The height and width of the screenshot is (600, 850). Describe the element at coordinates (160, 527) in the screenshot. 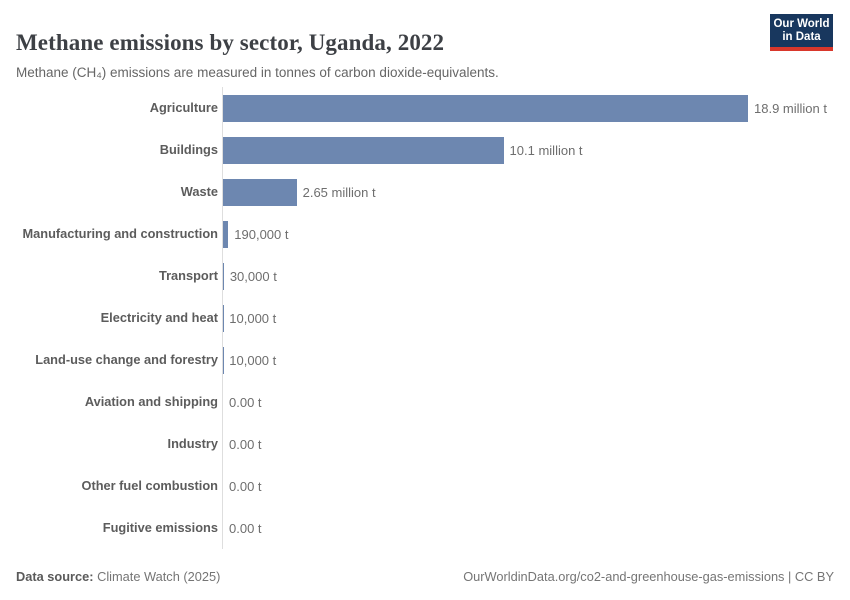

I see `category-label: Fugitive emissions` at that location.